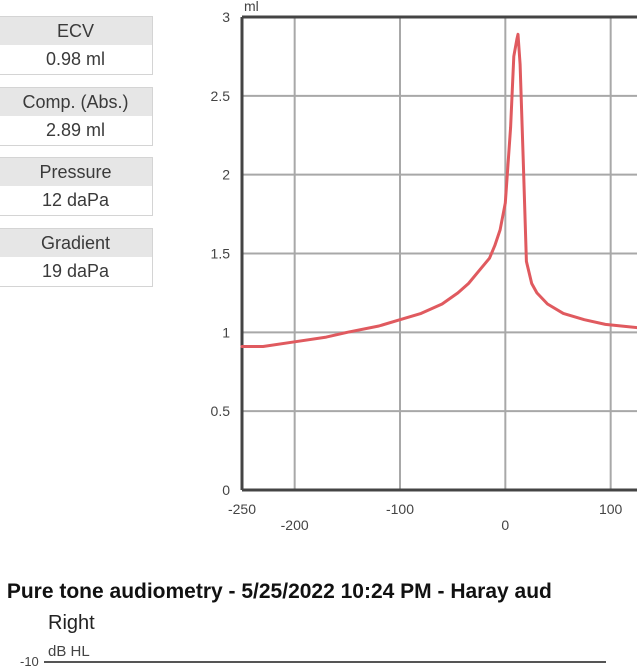 Image resolution: width=637 pixels, height=669 pixels. What do you see at coordinates (221, 411) in the screenshot?
I see `y-tick-label: 0.5` at bounding box center [221, 411].